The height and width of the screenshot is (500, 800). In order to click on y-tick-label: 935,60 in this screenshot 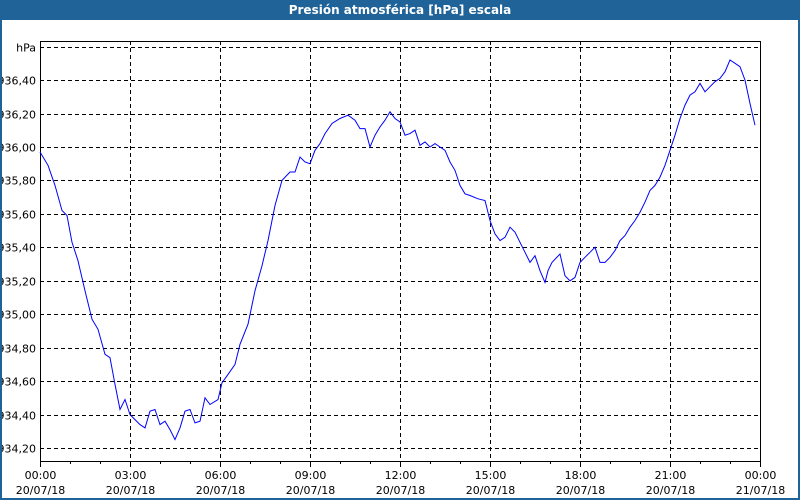, I will do `click(18, 215)`.